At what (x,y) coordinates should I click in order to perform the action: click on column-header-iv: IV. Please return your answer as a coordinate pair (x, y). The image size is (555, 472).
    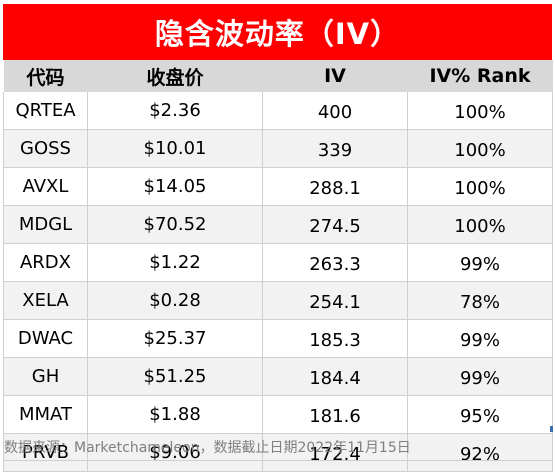
    Looking at the image, I should click on (335, 76).